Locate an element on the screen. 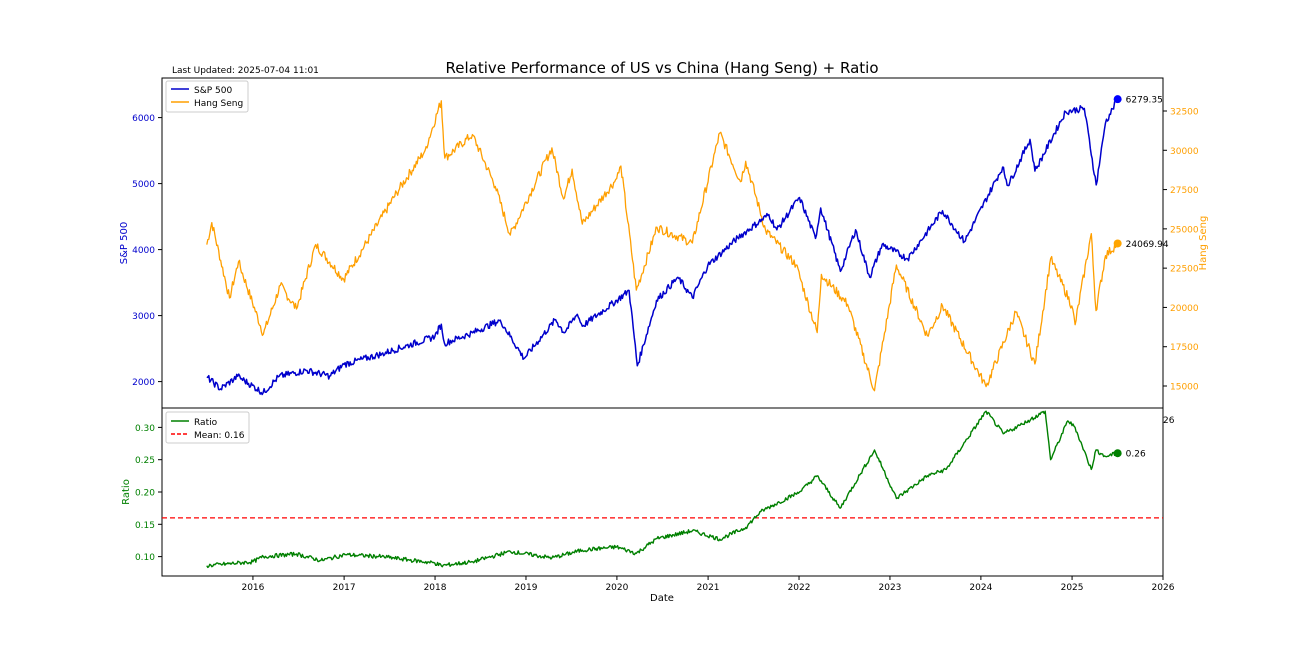 The height and width of the screenshot is (646, 1292). x-tick-label: 2017 is located at coordinates (344, 588).